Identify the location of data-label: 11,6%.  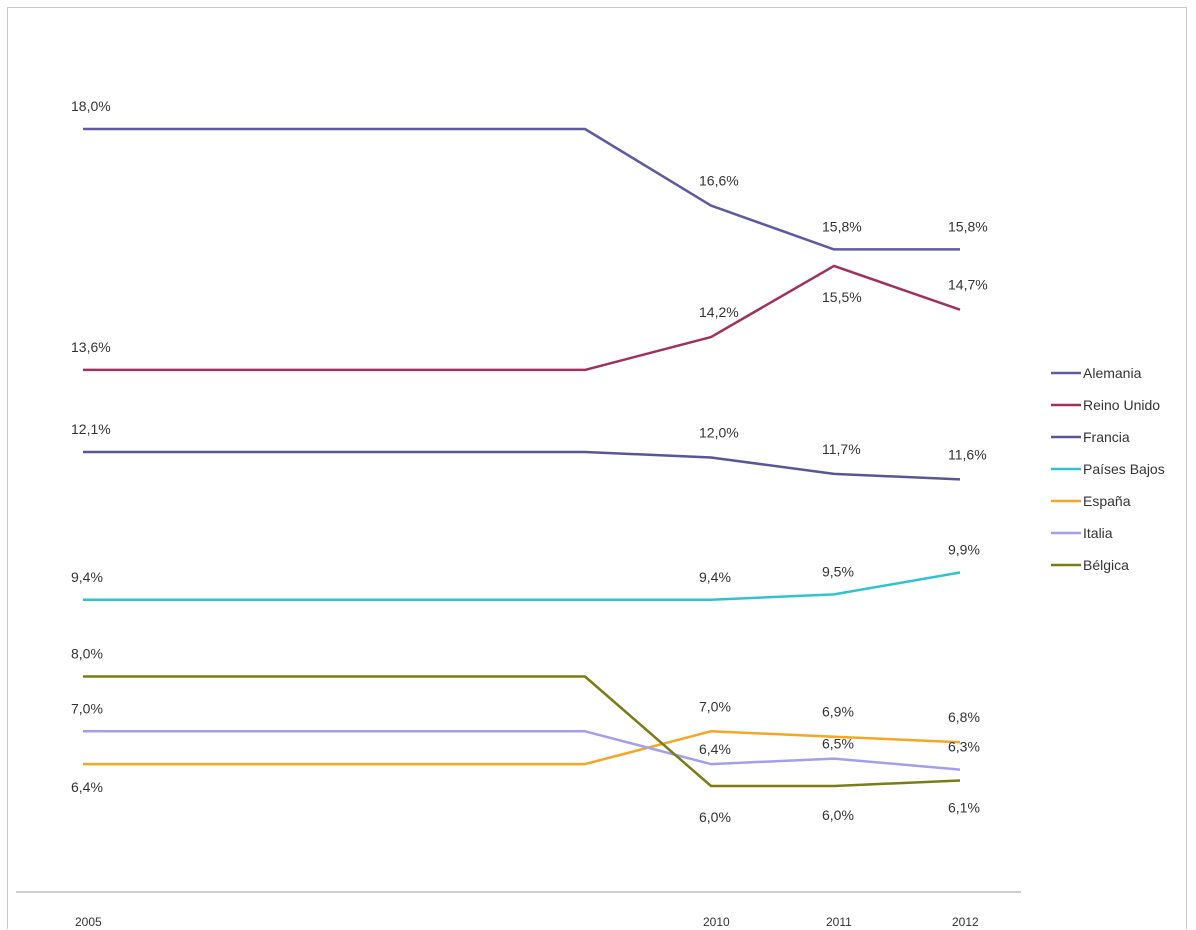
(967, 454).